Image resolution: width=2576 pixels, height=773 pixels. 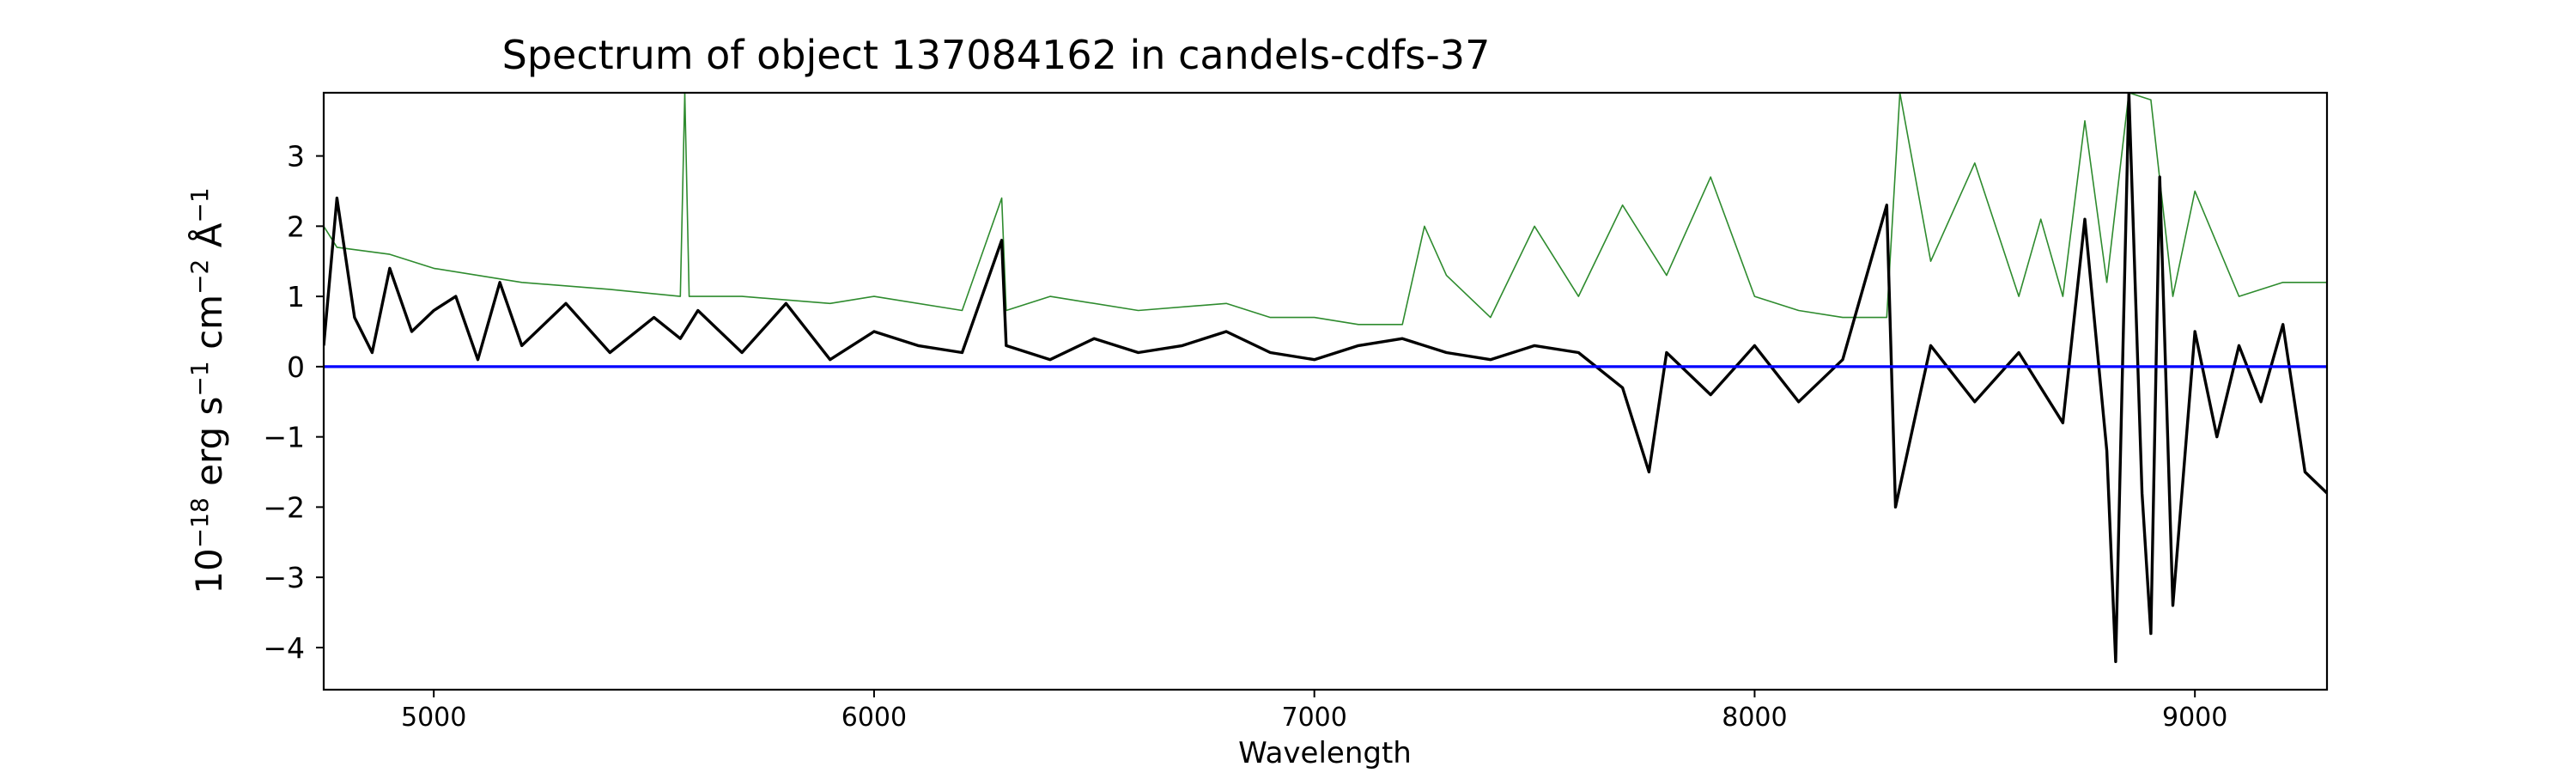 I want to click on y-axis-label: 10−18 erg s−1 cm−2 Å−1, so click(x=207, y=390).